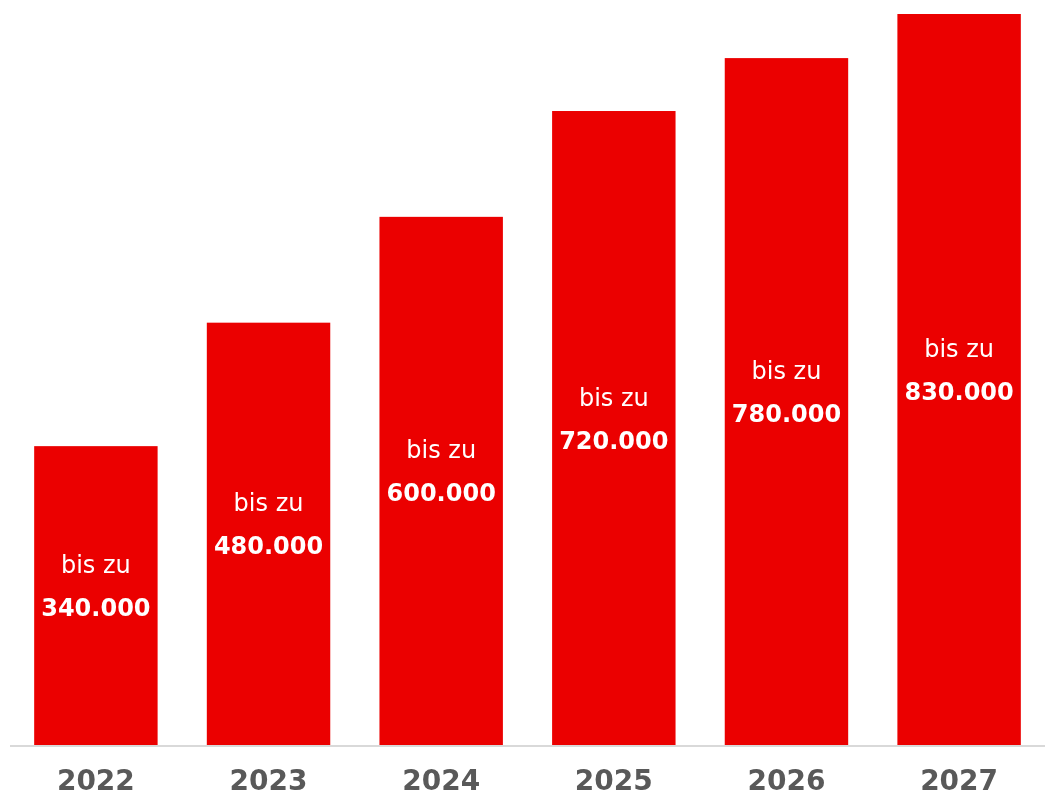  I want to click on x-tick-label: 2023, so click(268, 780).